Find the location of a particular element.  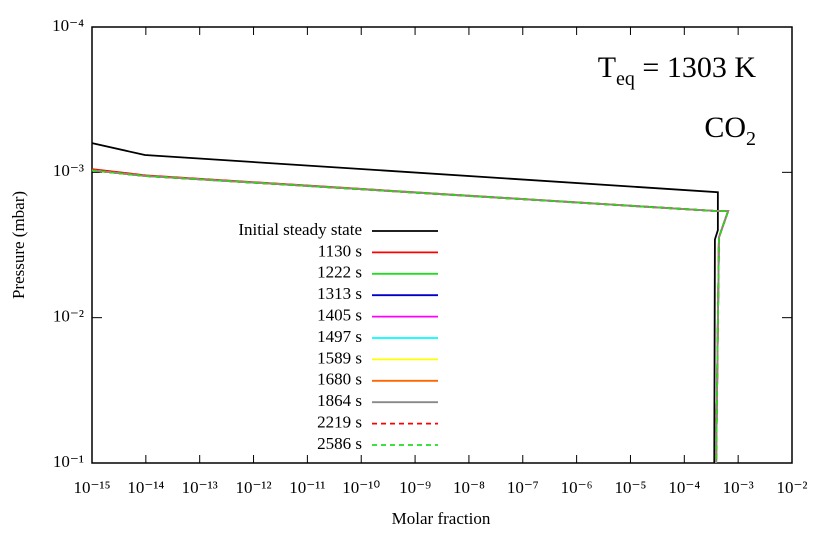

annotation: Teq = 1303 K is located at coordinates (677, 70).